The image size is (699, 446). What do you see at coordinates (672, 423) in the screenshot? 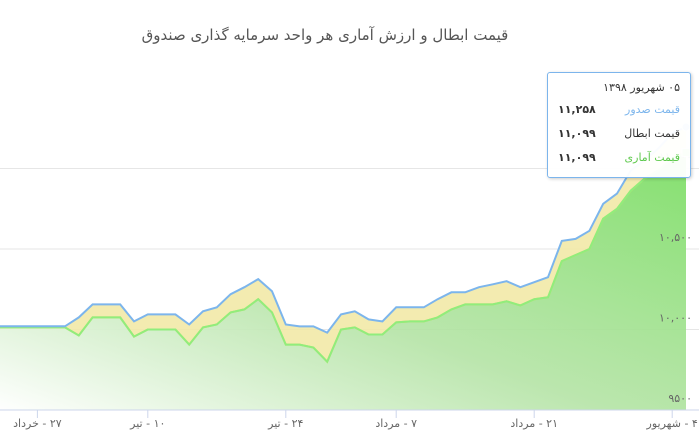
I see `x-tick-label: ۴ - شهریور` at bounding box center [672, 423].